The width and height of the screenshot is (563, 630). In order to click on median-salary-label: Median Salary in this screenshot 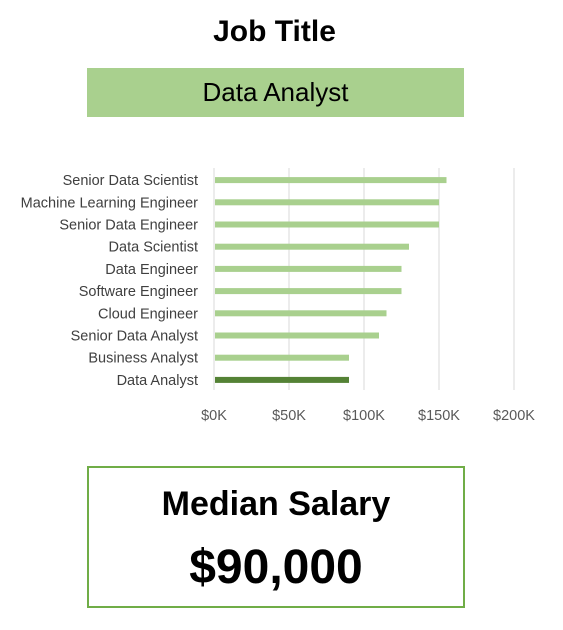, I will do `click(276, 504)`.